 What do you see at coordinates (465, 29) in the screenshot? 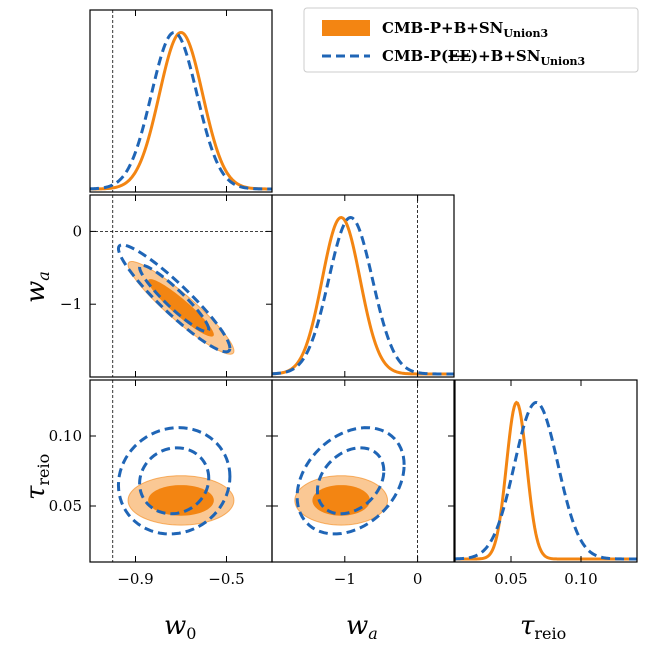
I see `legend-entry-1: CMB-P+B+SNUnion3` at bounding box center [465, 29].